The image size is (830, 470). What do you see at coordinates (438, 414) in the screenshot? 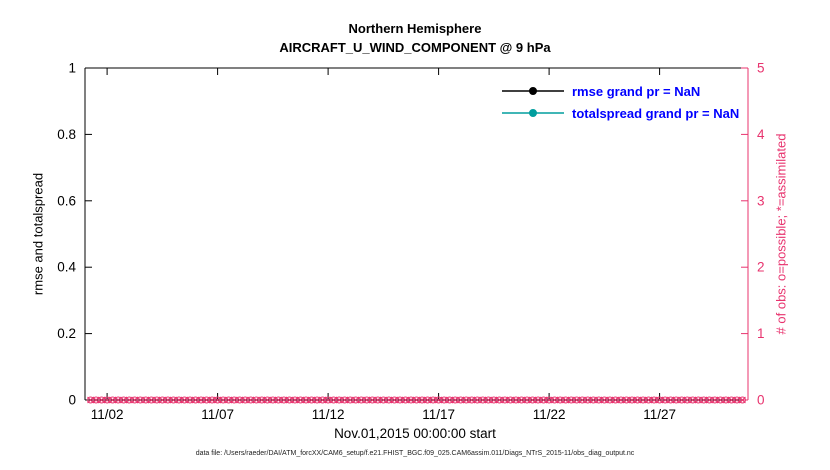
I see `x-tick-label: 11/17` at bounding box center [438, 414].